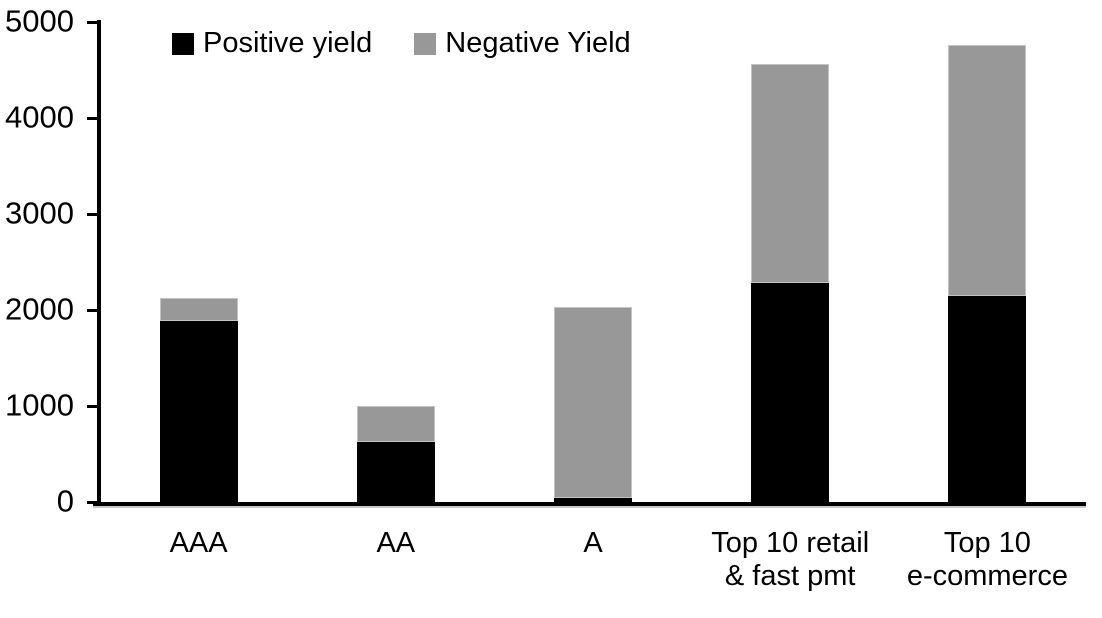  Describe the element at coordinates (93, 310) in the screenshot. I see `y-tick-2000` at that location.